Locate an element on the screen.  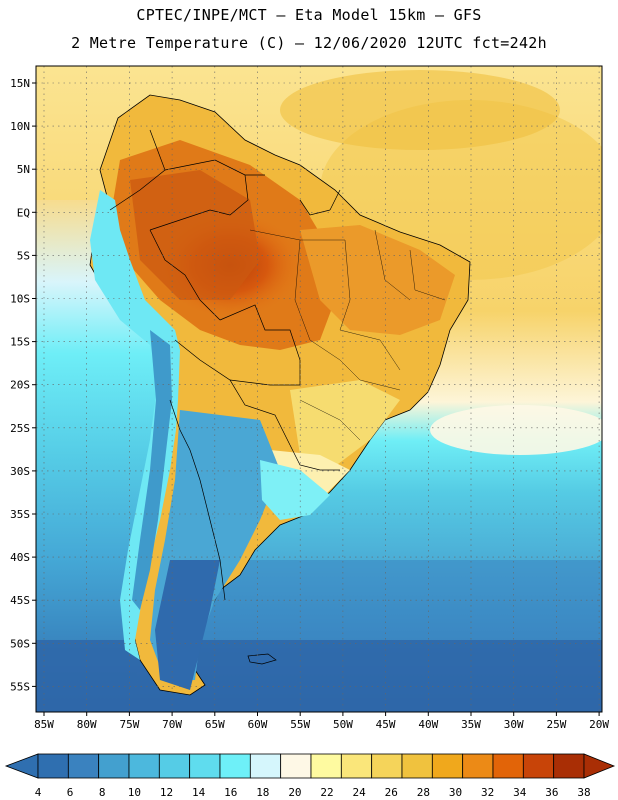
colorbar-label: 18 is located at coordinates (262, 792).